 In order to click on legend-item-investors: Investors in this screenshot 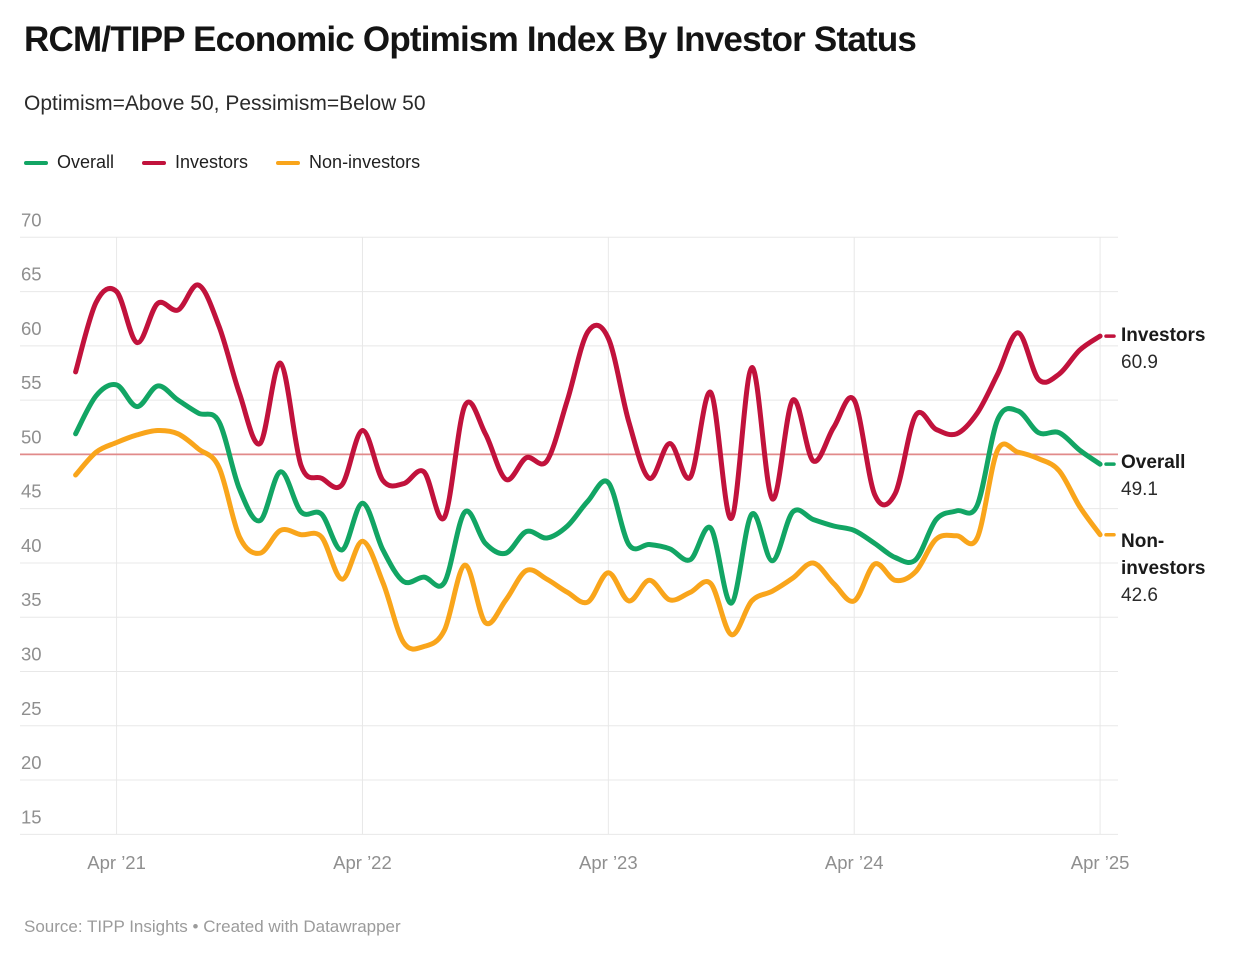, I will do `click(195, 162)`.